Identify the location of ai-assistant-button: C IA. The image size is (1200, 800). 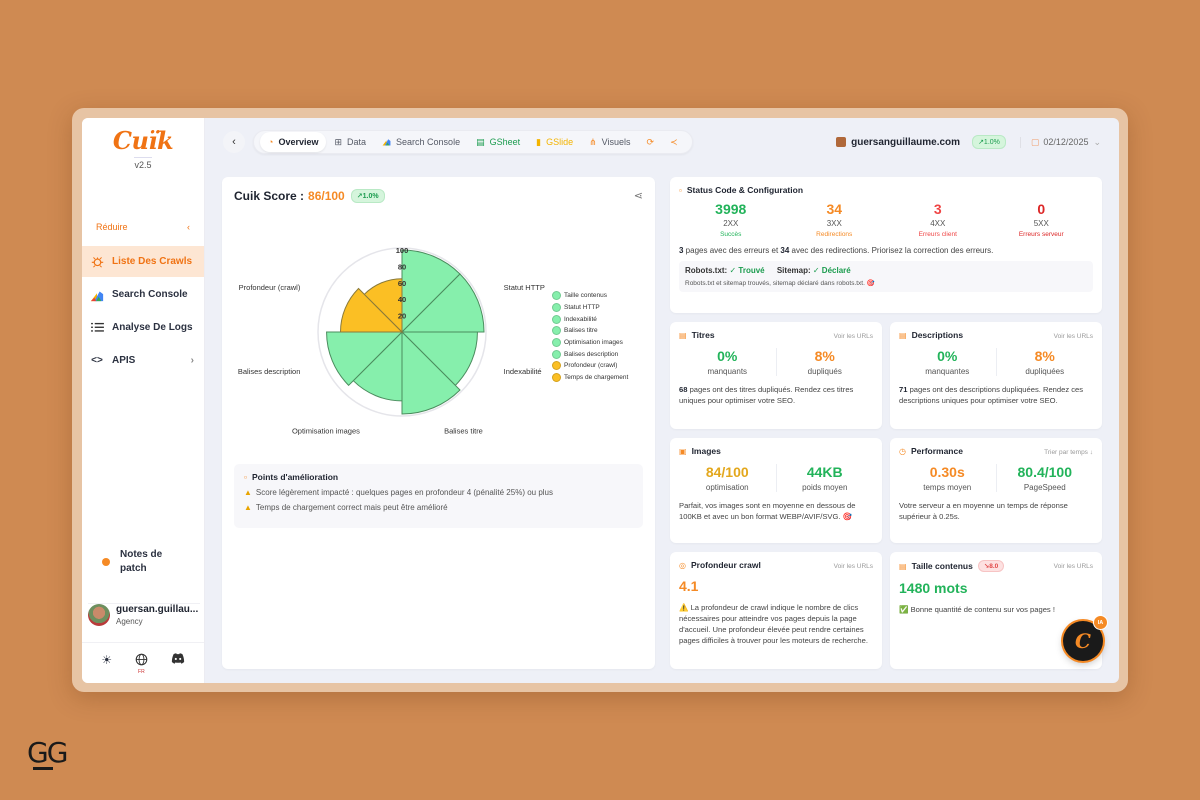
(1085, 638).